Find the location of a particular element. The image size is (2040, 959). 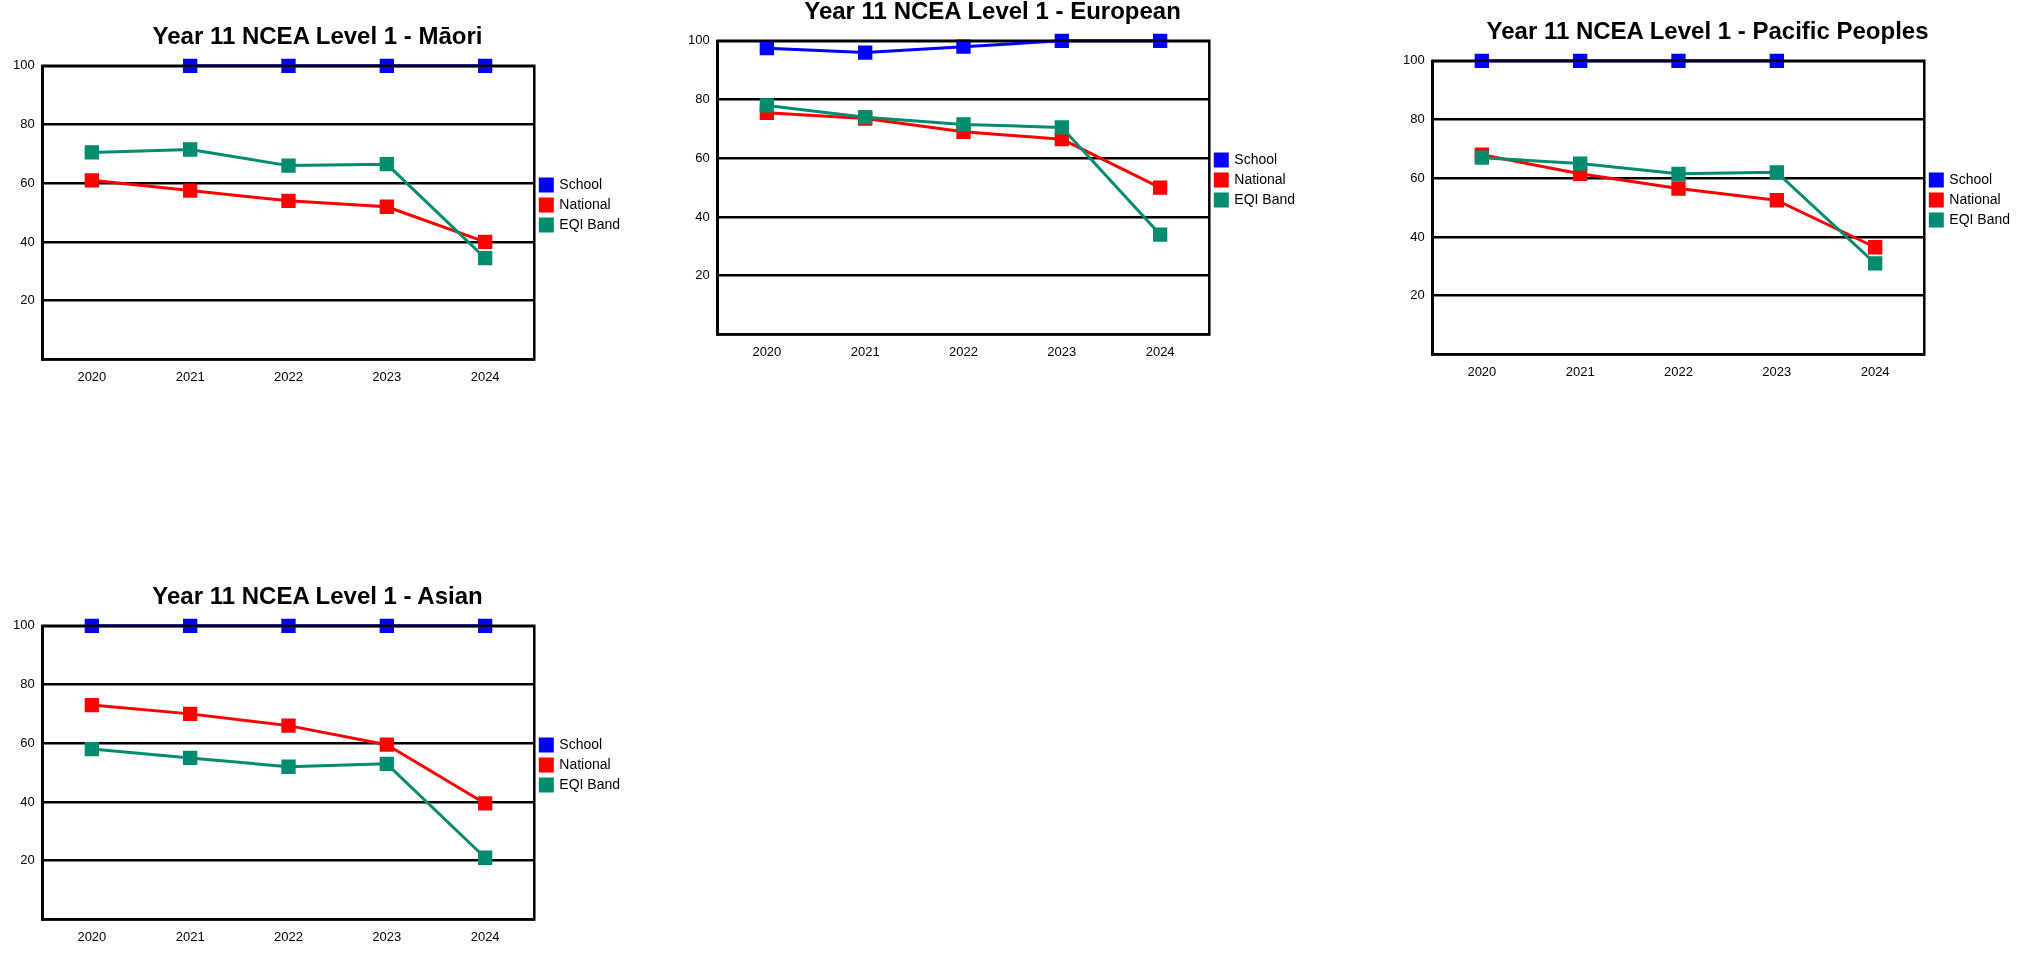

chart-title: Year 11 NCEA Level 1 - Asian is located at coordinates (317, 596).